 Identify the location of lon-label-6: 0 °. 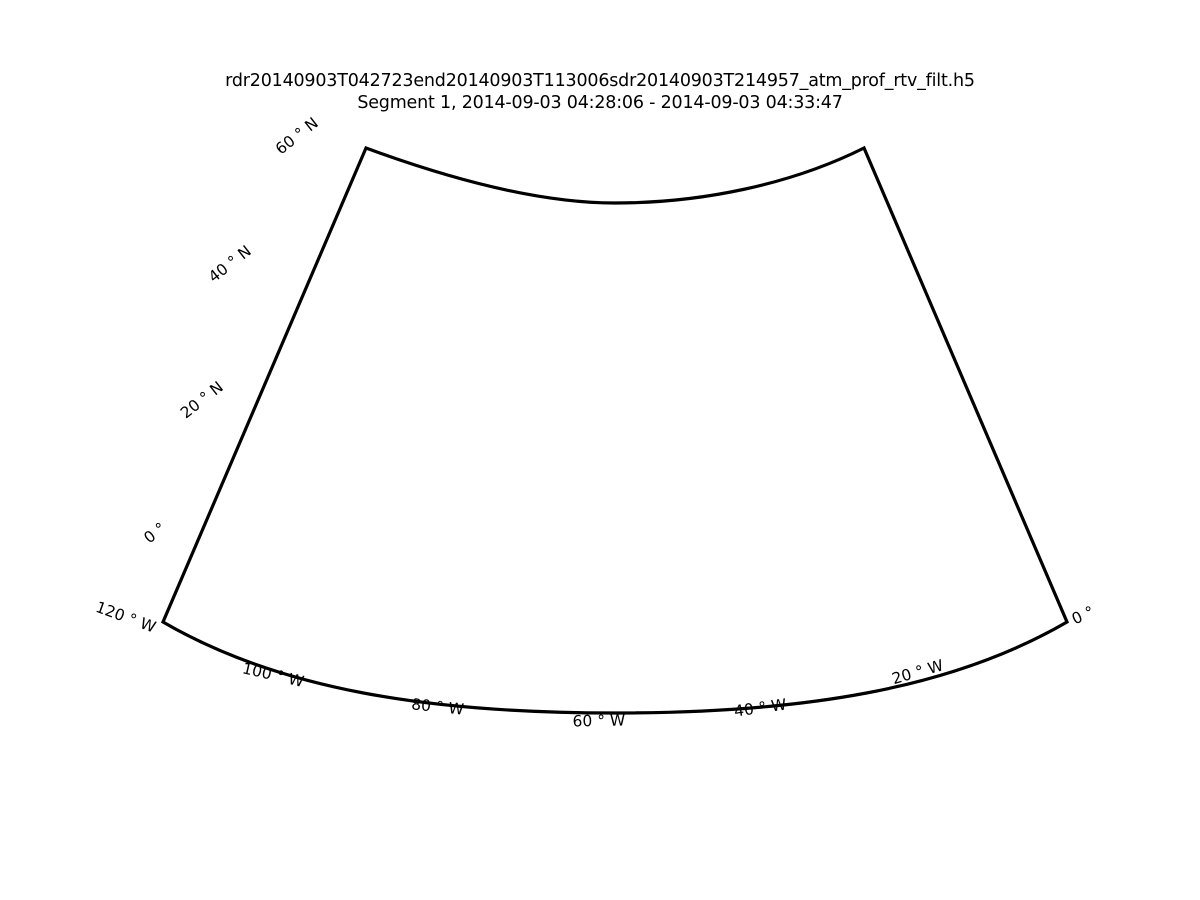
(1083, 616).